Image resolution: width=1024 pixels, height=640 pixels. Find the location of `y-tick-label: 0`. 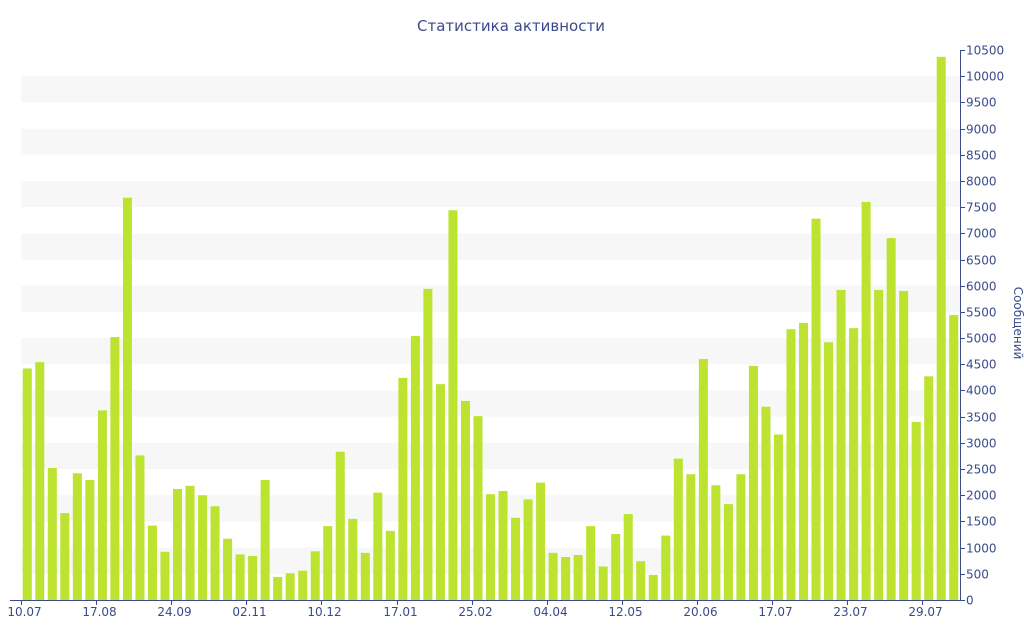

y-tick-label: 0 is located at coordinates (970, 601).